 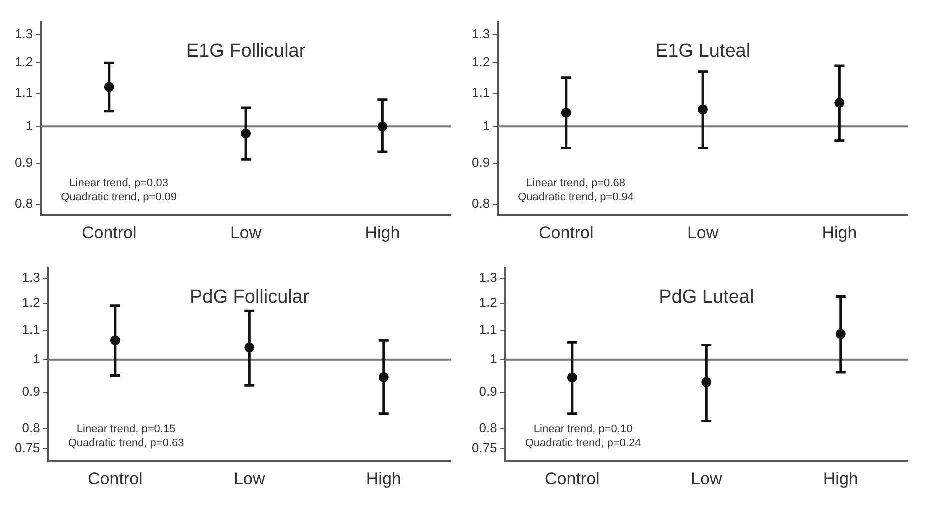 What do you see at coordinates (583, 444) in the screenshot?
I see `annotation: Quadratic trend, p=0.24` at bounding box center [583, 444].